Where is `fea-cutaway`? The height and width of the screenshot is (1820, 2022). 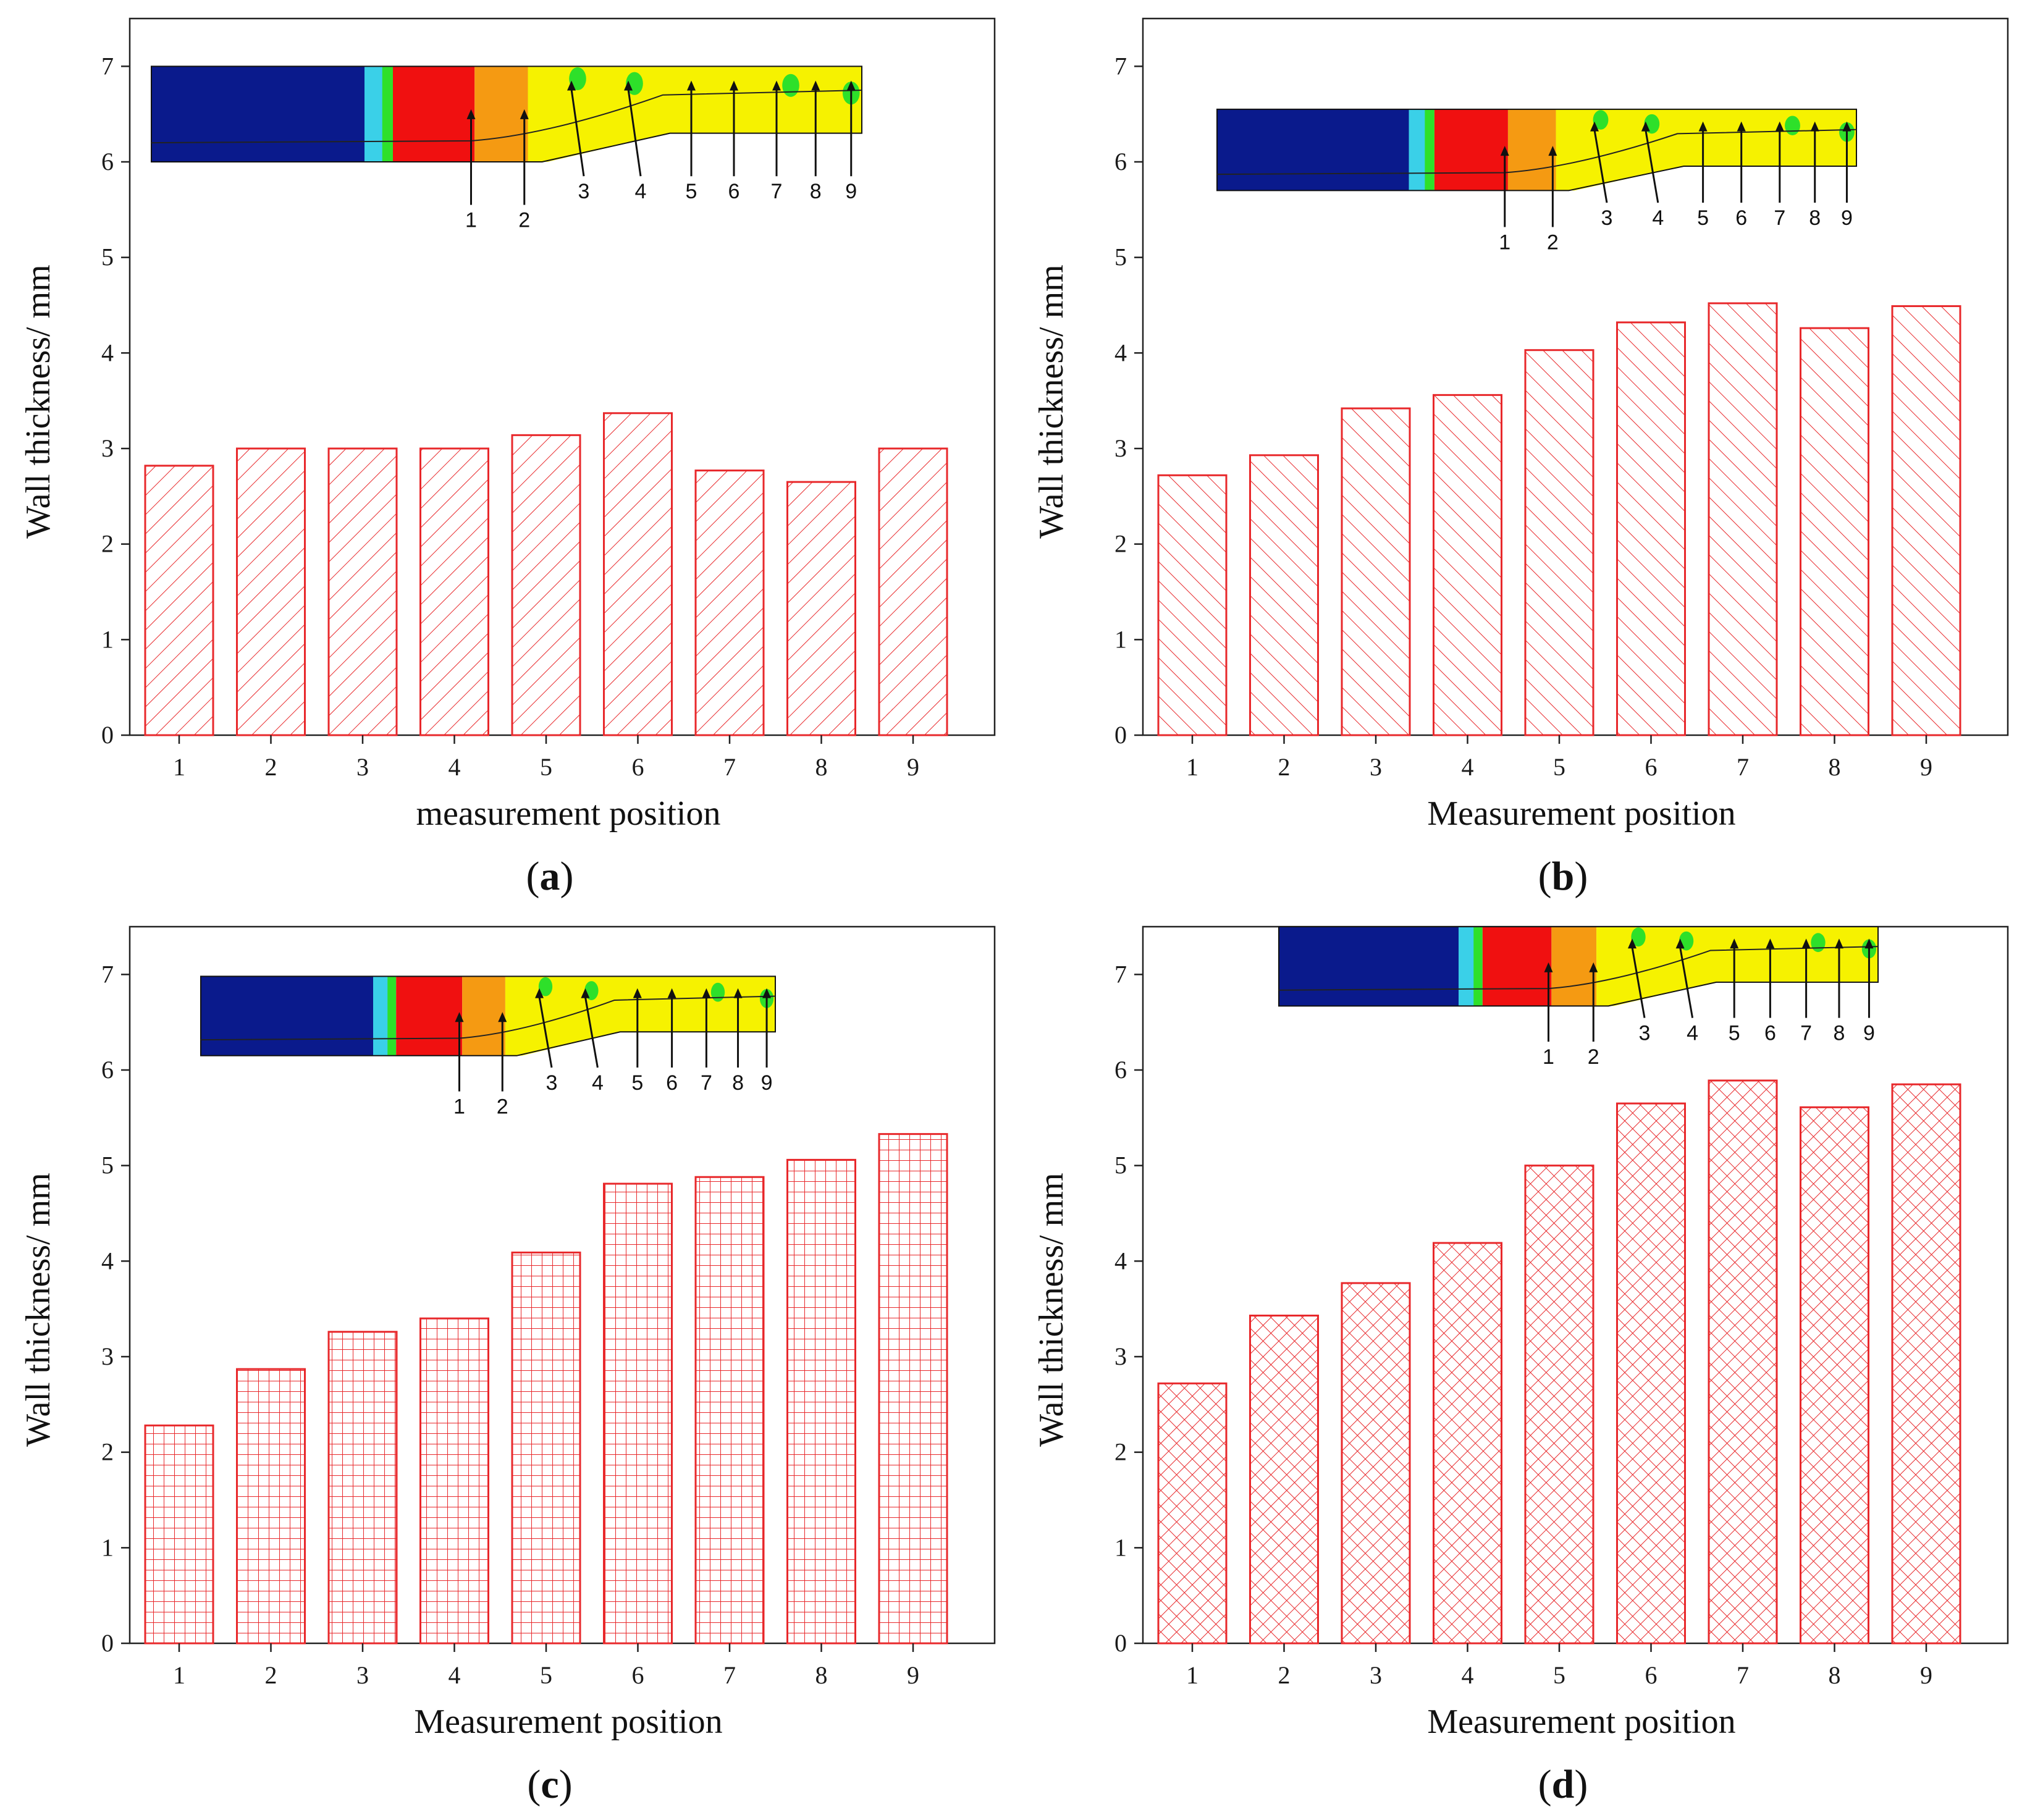 fea-cutaway is located at coordinates (1716, 995).